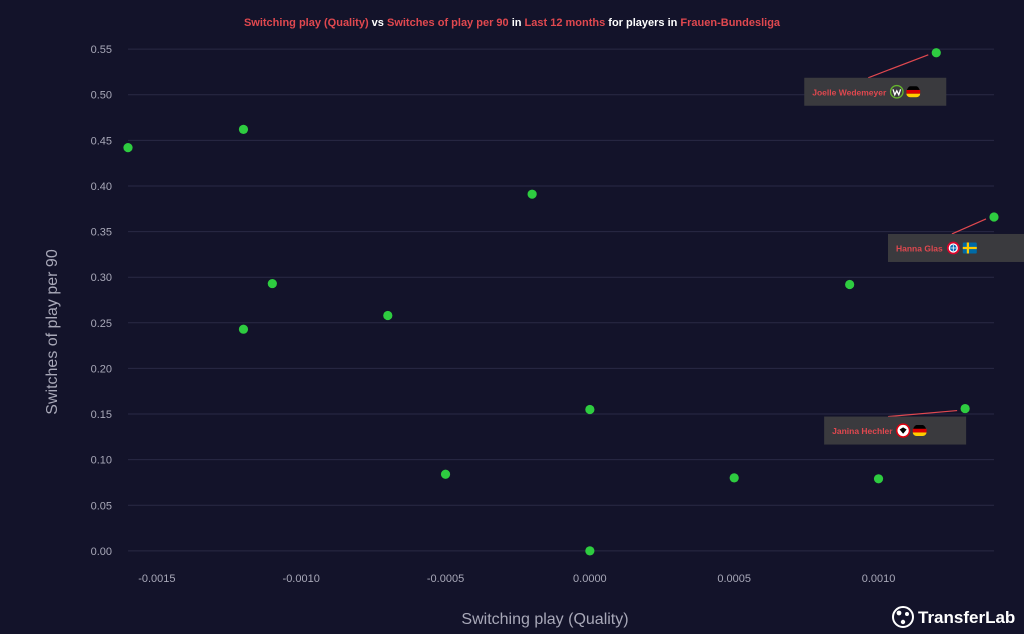 The image size is (1024, 634). What do you see at coordinates (101, 506) in the screenshot?
I see `y-tick-label: 0.05` at bounding box center [101, 506].